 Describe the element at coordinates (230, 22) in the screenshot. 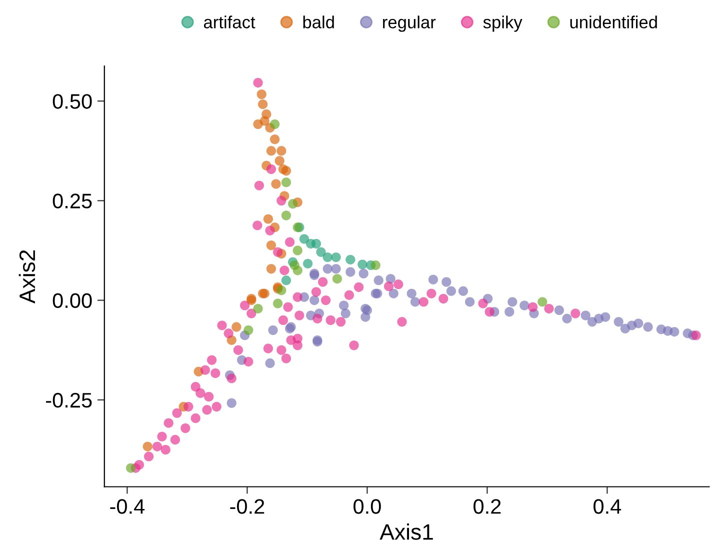

I see `legend-label: artifact` at that location.